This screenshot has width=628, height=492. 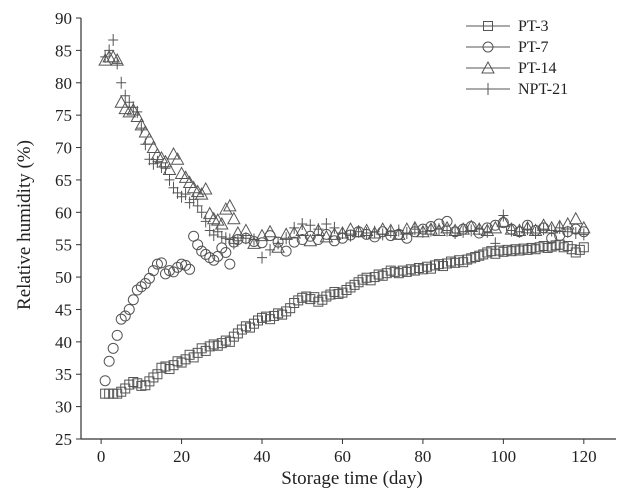 What do you see at coordinates (504, 456) in the screenshot?
I see `x-tick-label: 100` at bounding box center [504, 456].